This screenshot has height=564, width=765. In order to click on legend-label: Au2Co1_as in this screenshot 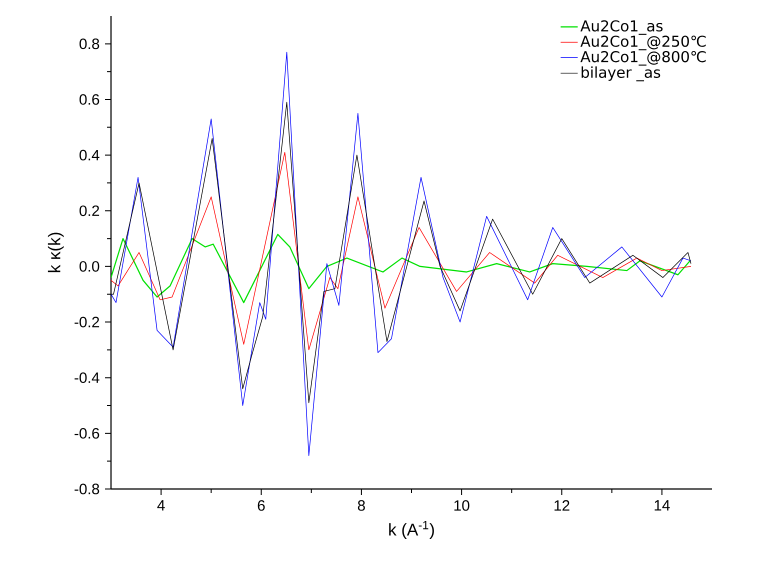, I will do `click(621, 27)`.